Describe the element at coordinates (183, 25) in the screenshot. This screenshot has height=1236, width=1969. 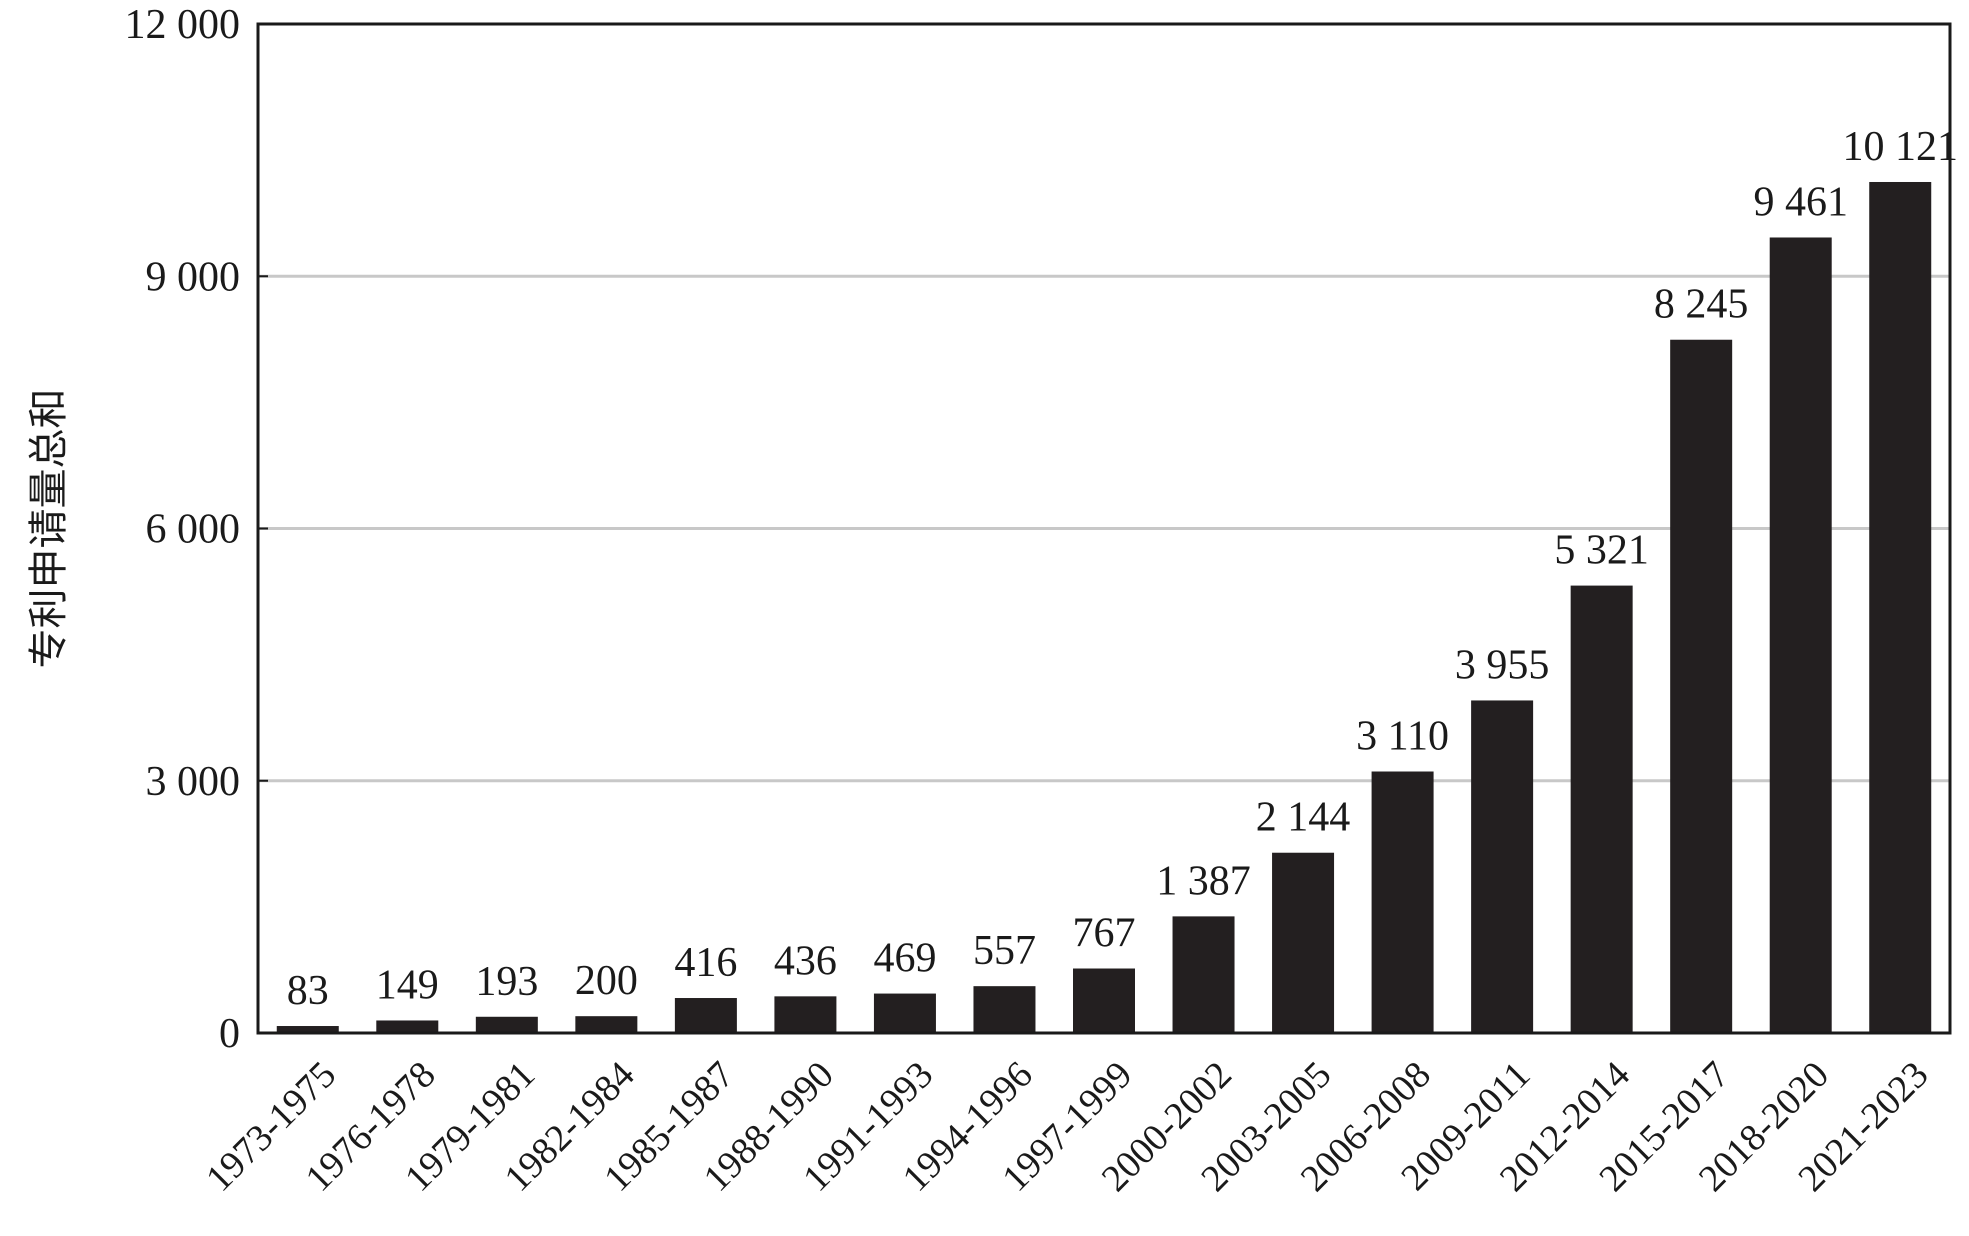
I see `y-tick-label: 12 000` at that location.